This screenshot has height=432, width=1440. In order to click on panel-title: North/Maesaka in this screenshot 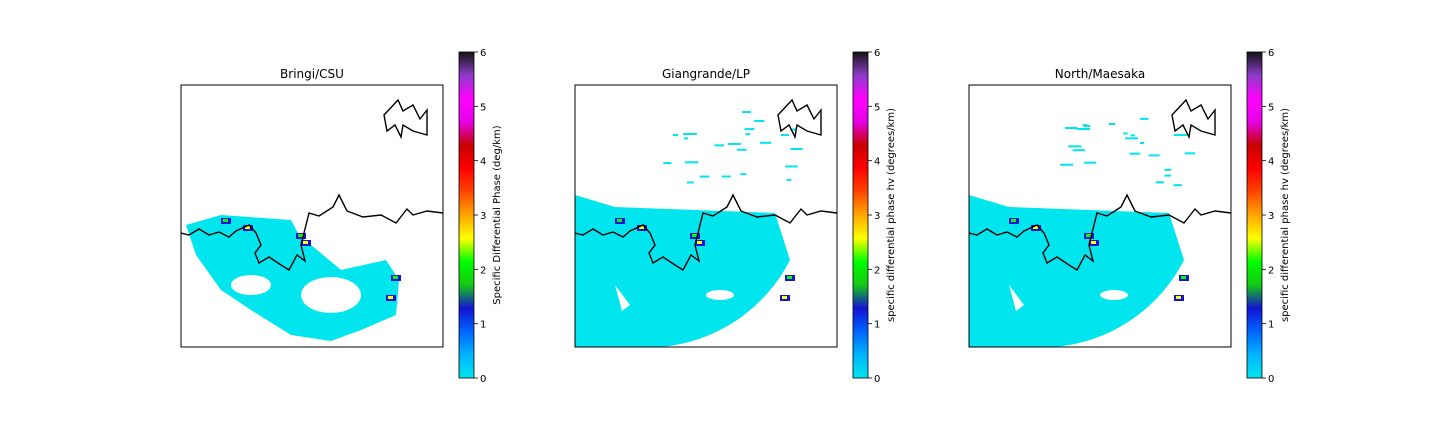, I will do `click(1100, 74)`.